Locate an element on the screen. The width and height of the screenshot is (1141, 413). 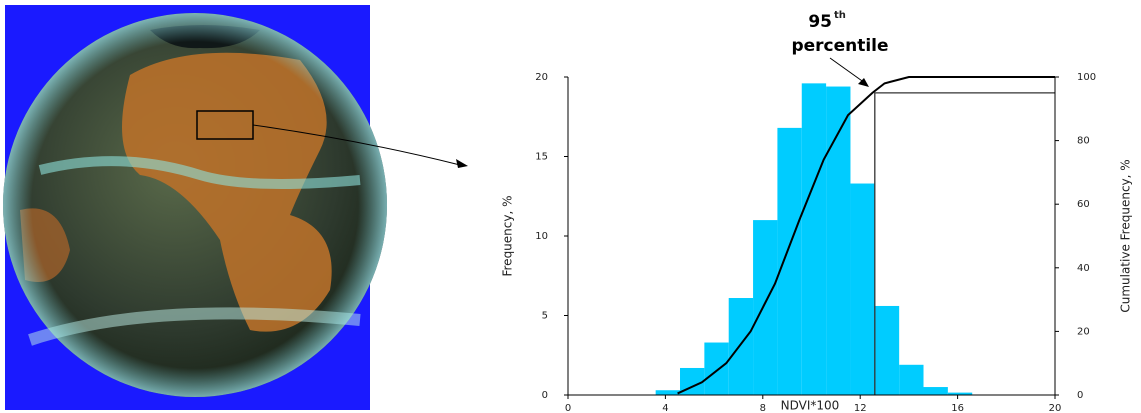
annotation-arrowhead is located at coordinates (863, 82).